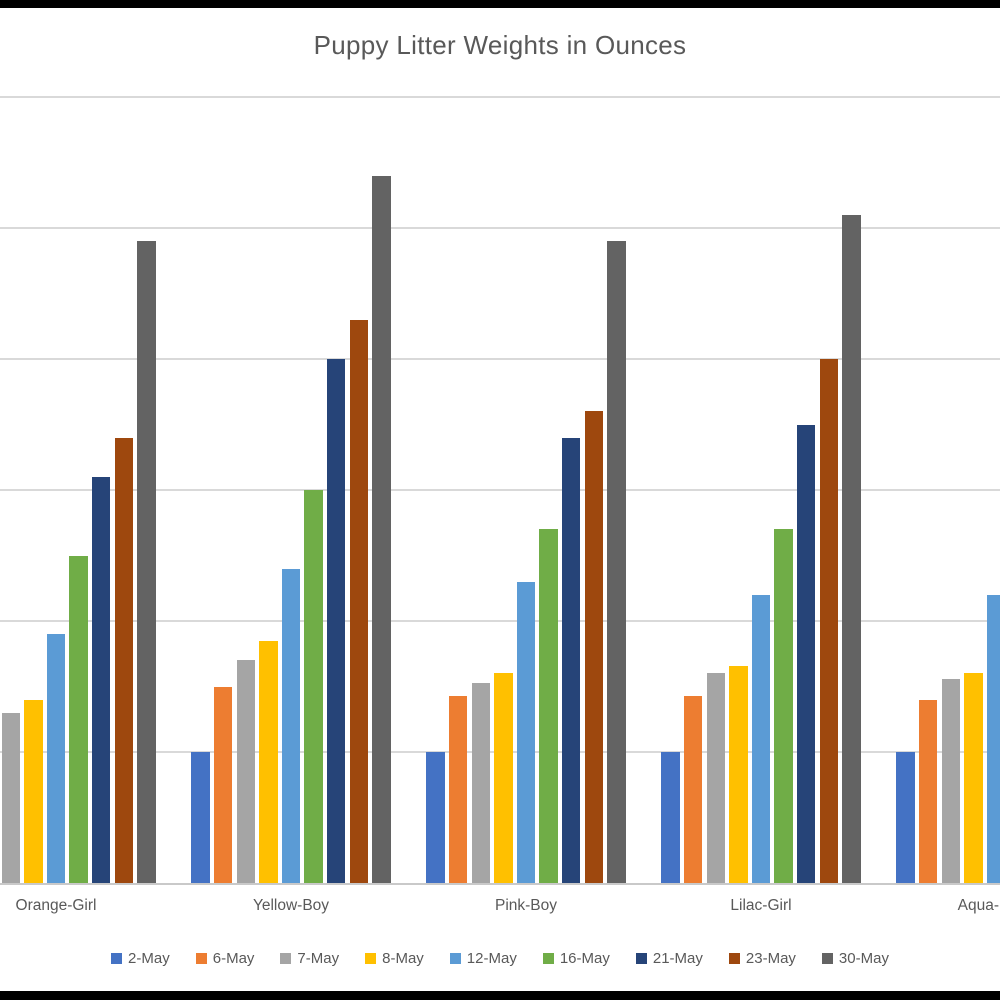  Describe the element at coordinates (978, 905) in the screenshot. I see `category-label-aqua-: Aqua-` at that location.